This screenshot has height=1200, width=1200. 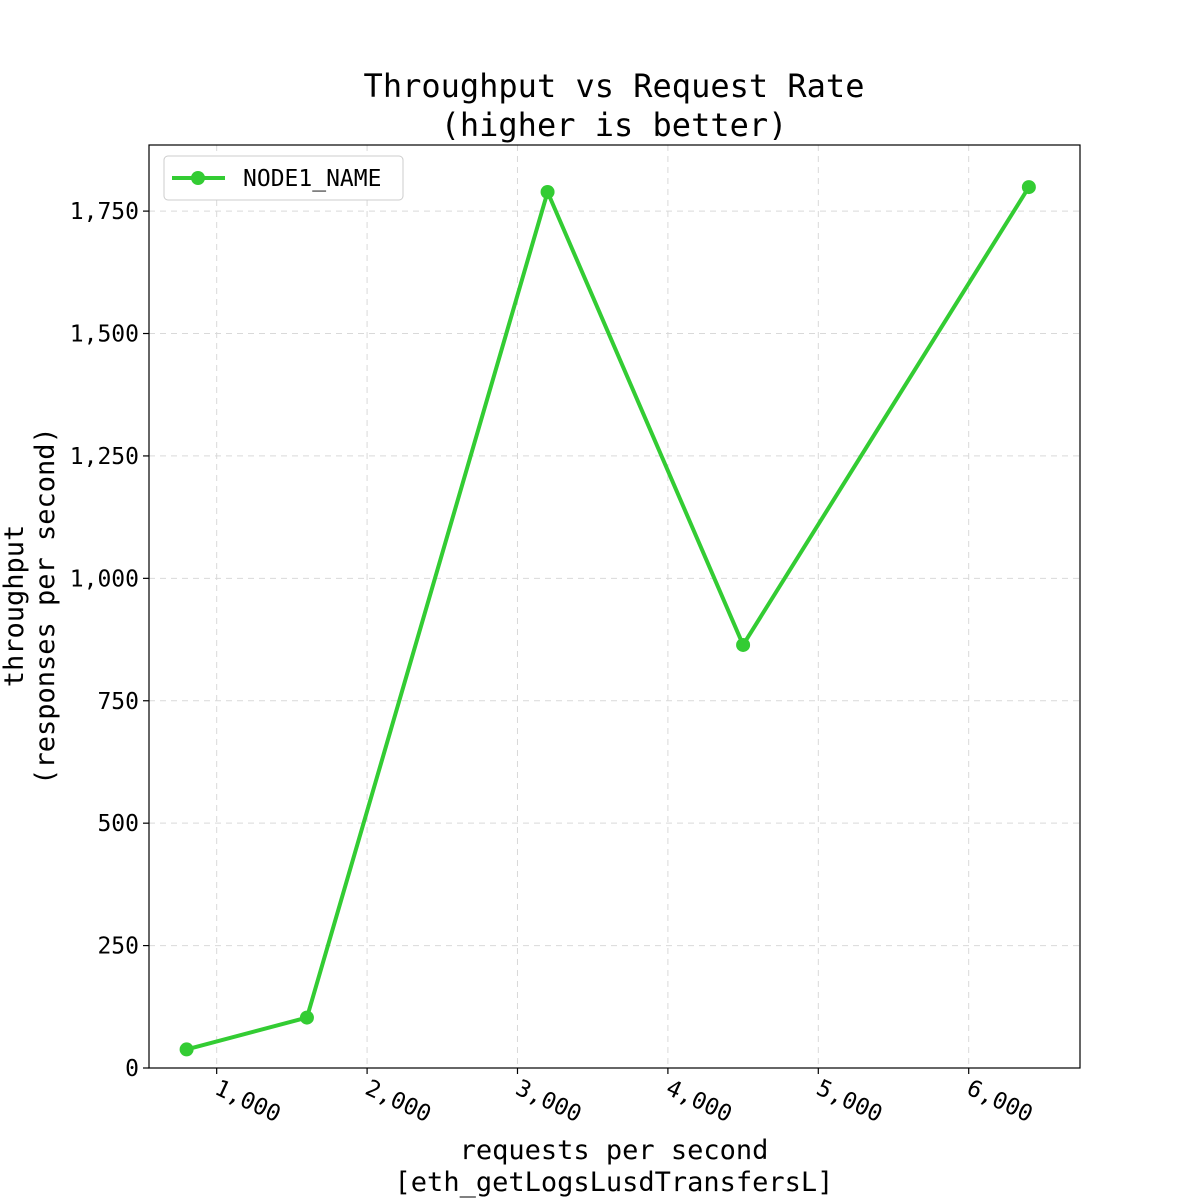 What do you see at coordinates (45, 606) in the screenshot?
I see `y-axis-label-line2: (responses per second)` at bounding box center [45, 606].